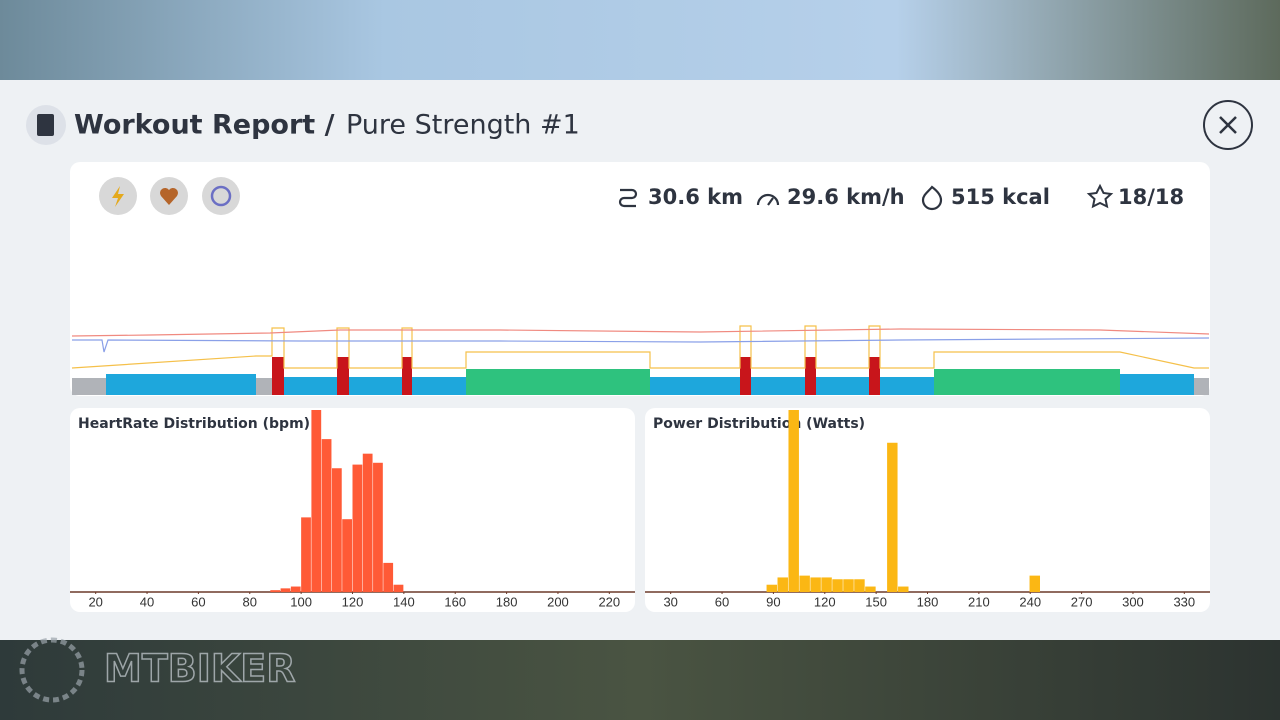  What do you see at coordinates (1133, 601) in the screenshot?
I see `x-tick-label: 300` at bounding box center [1133, 601].